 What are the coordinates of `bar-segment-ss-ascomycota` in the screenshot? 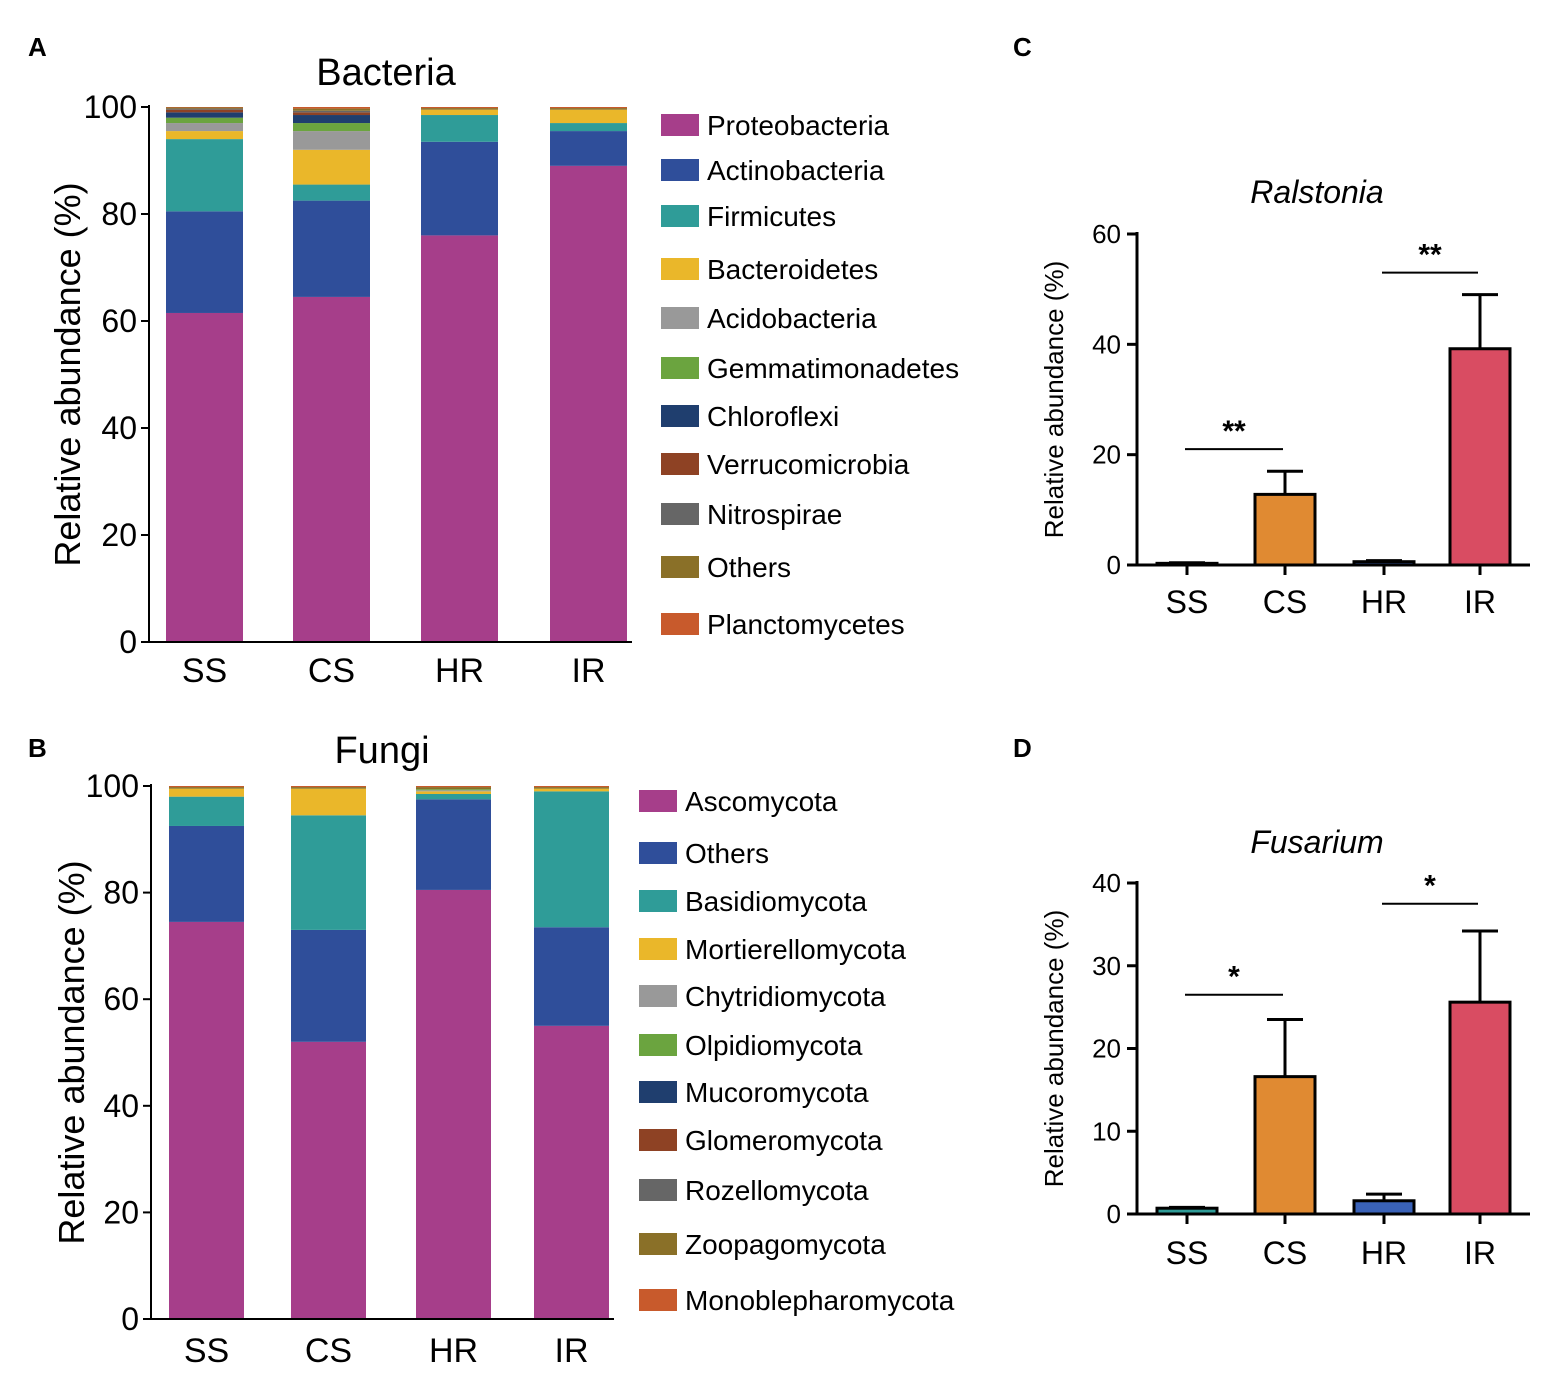 It's located at (206, 1120).